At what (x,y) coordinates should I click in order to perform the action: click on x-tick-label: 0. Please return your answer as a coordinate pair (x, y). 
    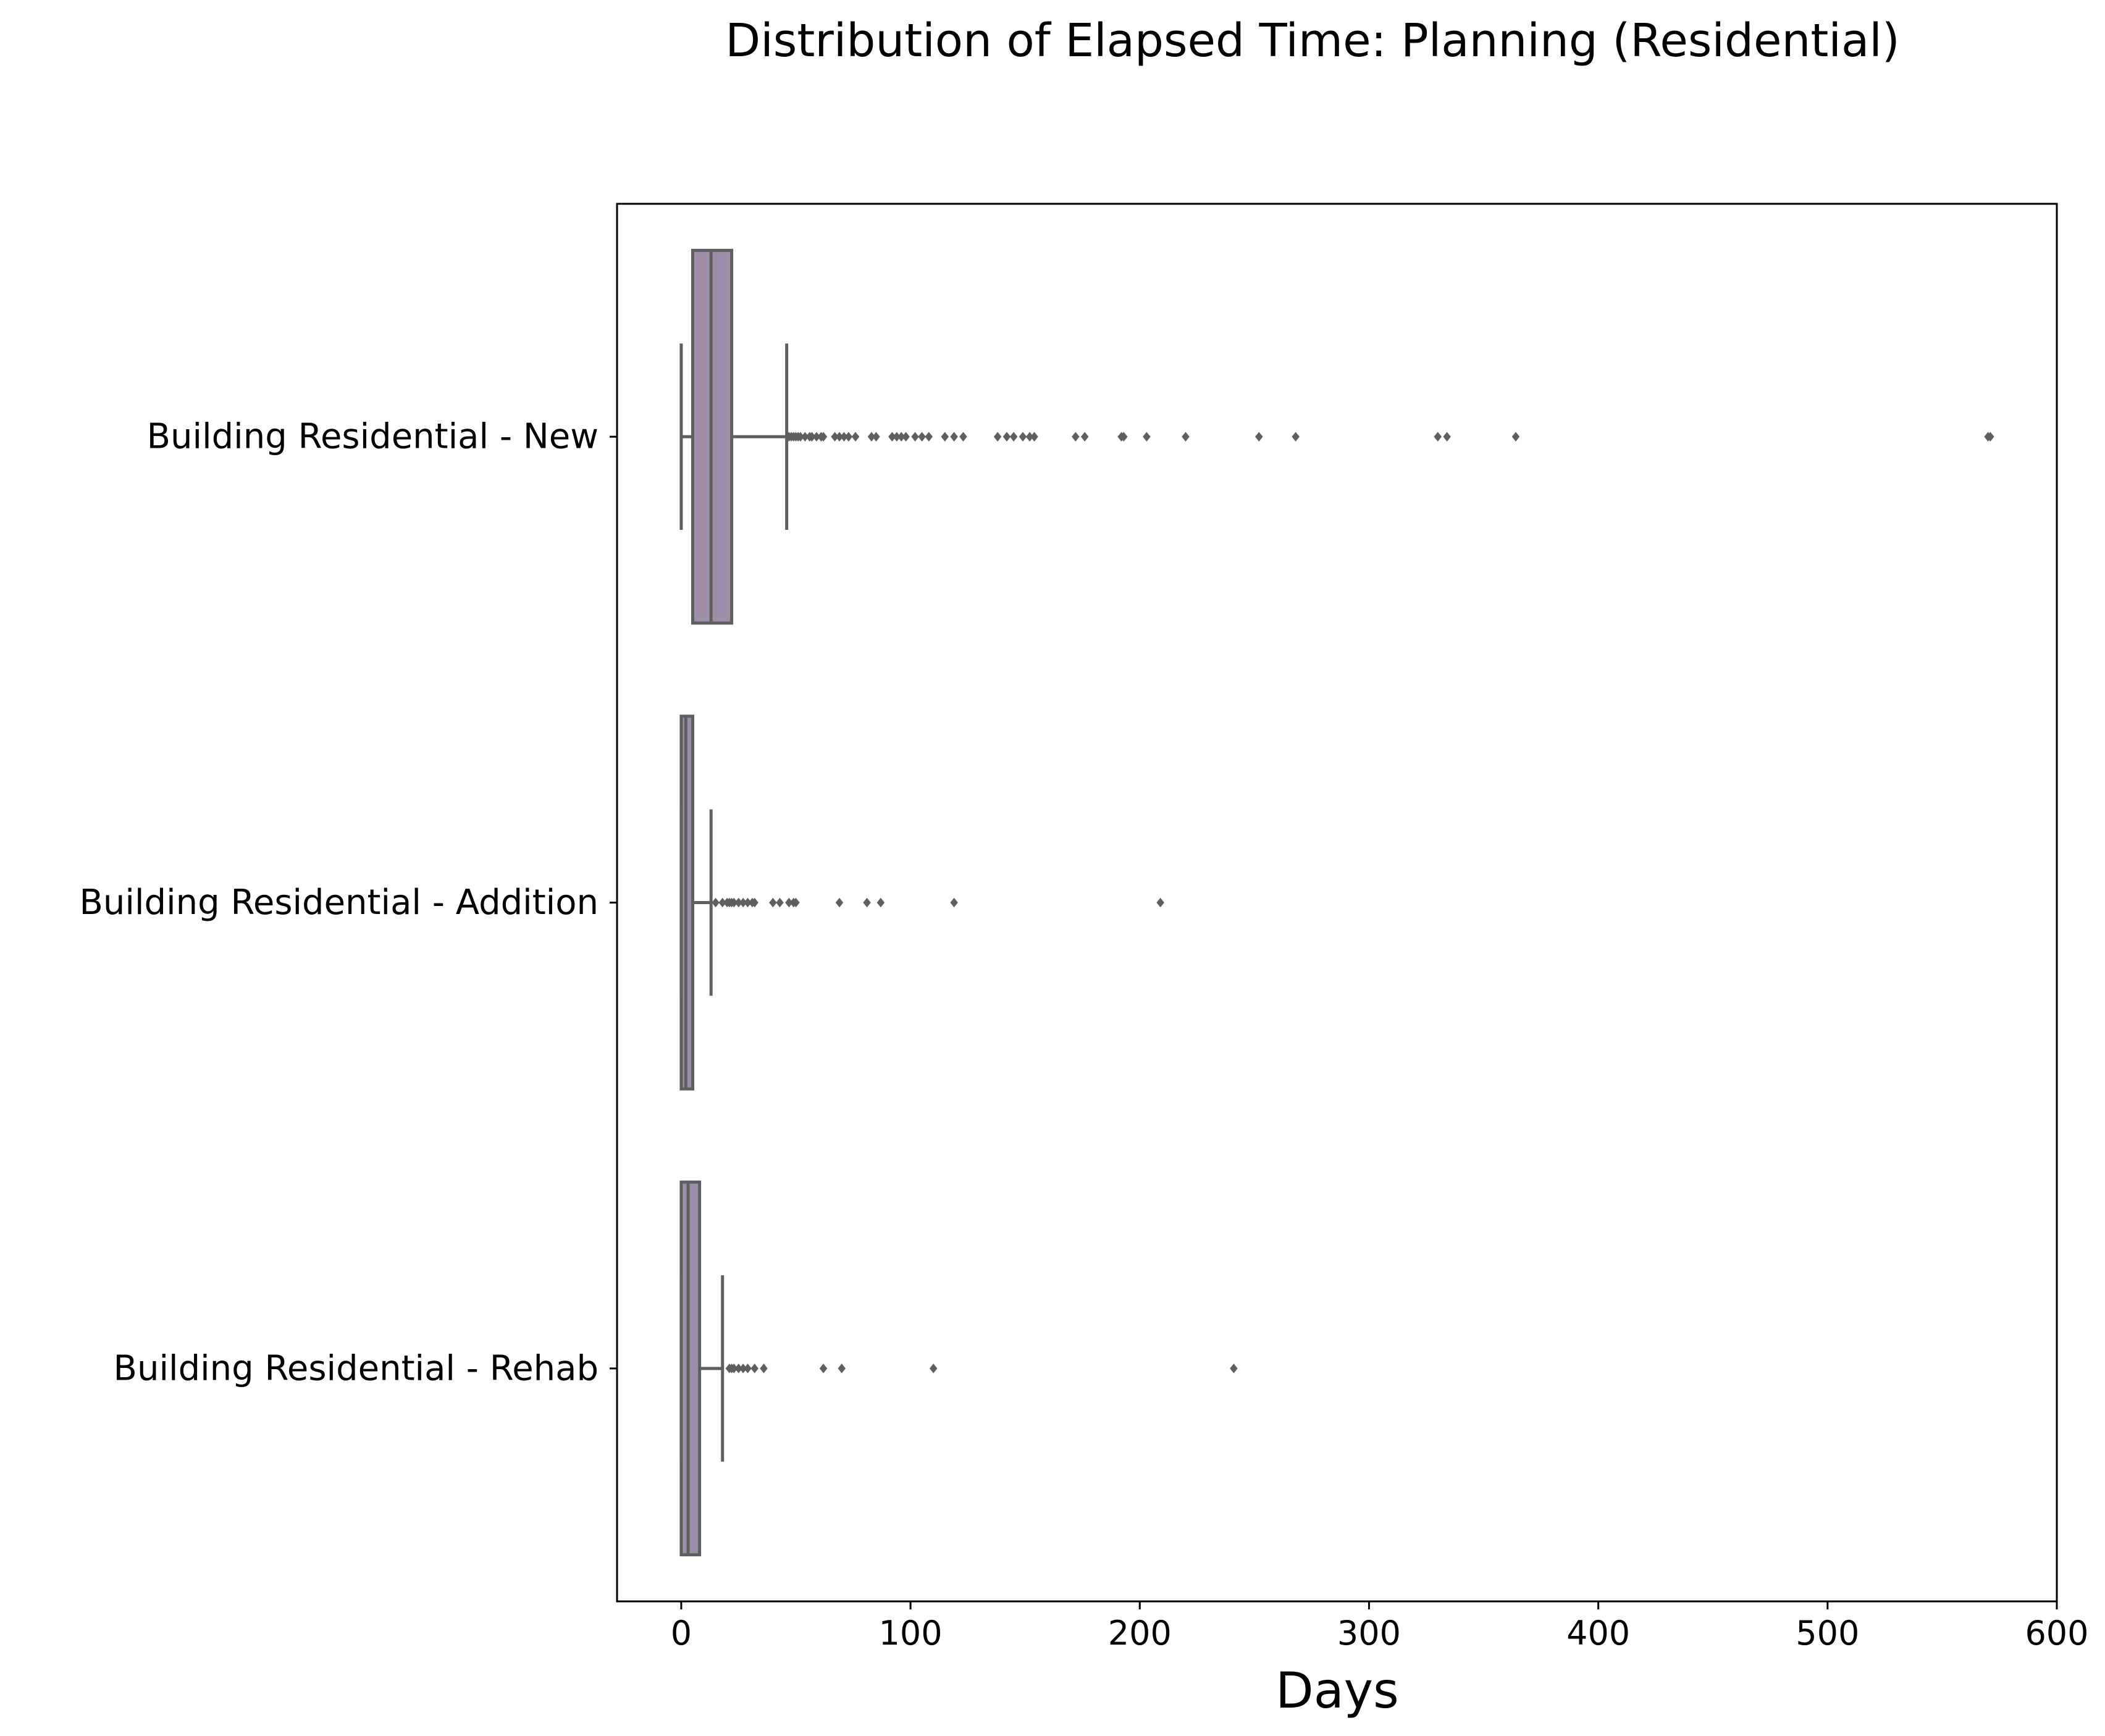
    Looking at the image, I should click on (681, 1633).